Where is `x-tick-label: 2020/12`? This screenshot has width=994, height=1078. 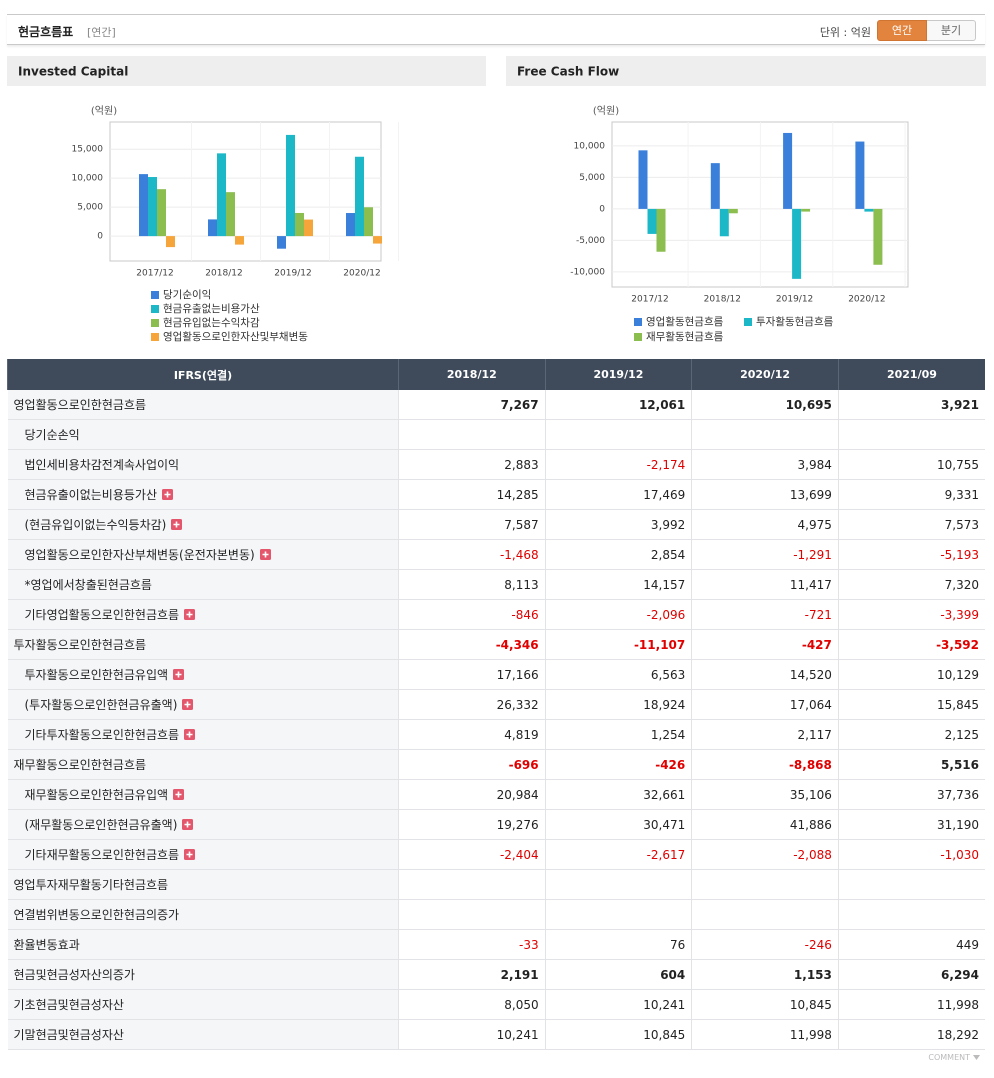 x-tick-label: 2020/12 is located at coordinates (866, 300).